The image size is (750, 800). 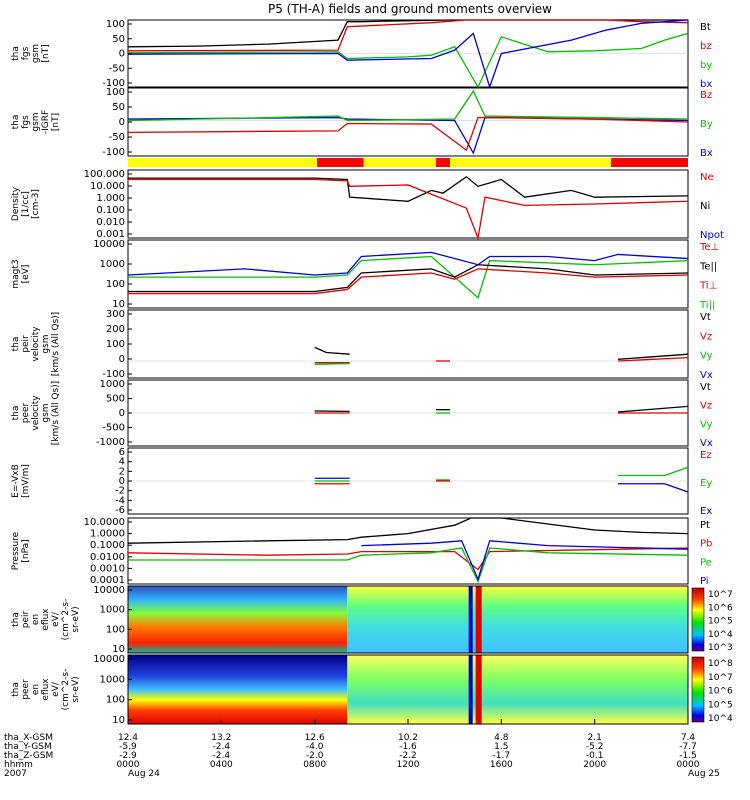 I want to click on x-tick-value: 0400, so click(x=221, y=765).